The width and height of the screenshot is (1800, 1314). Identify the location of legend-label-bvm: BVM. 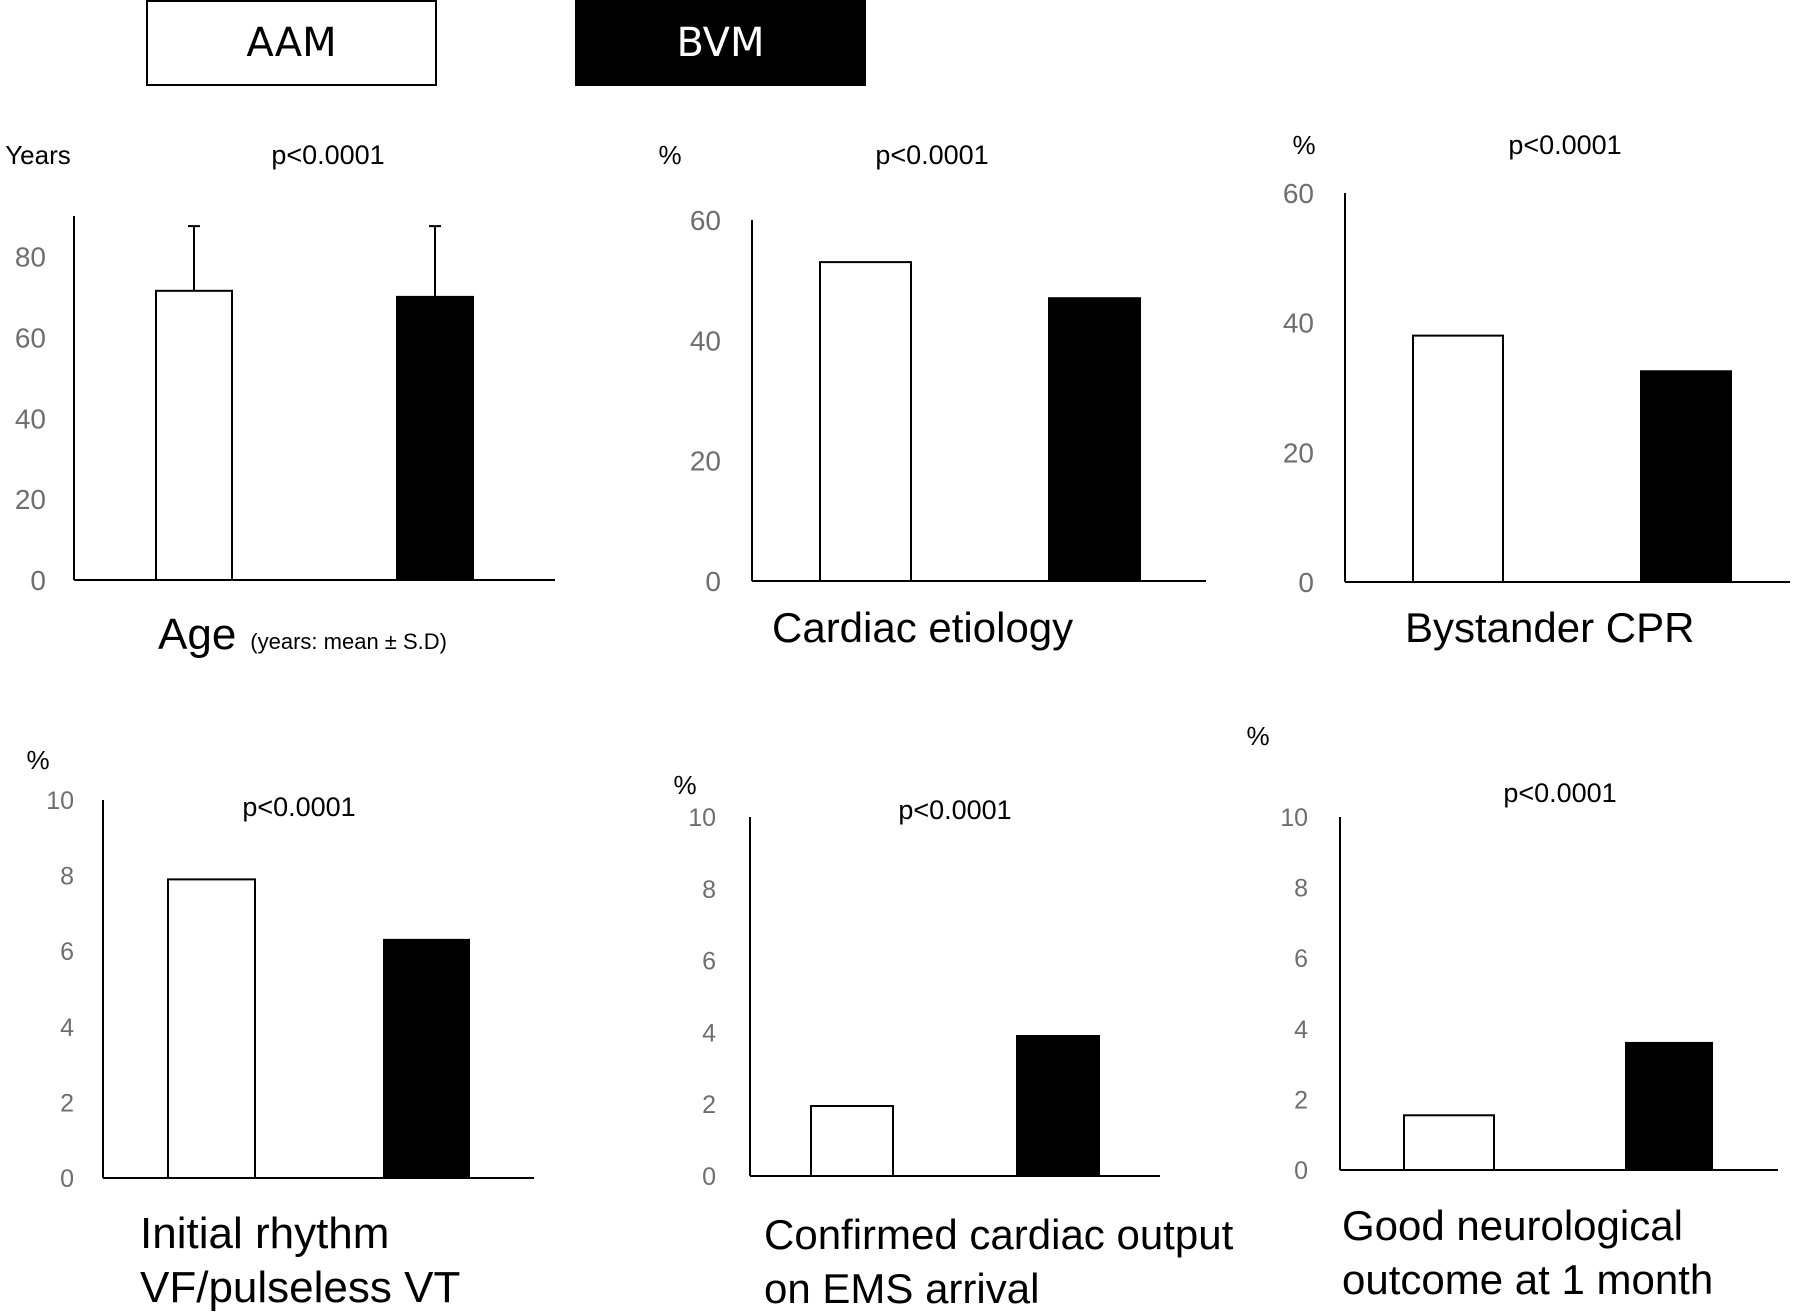
(720, 43).